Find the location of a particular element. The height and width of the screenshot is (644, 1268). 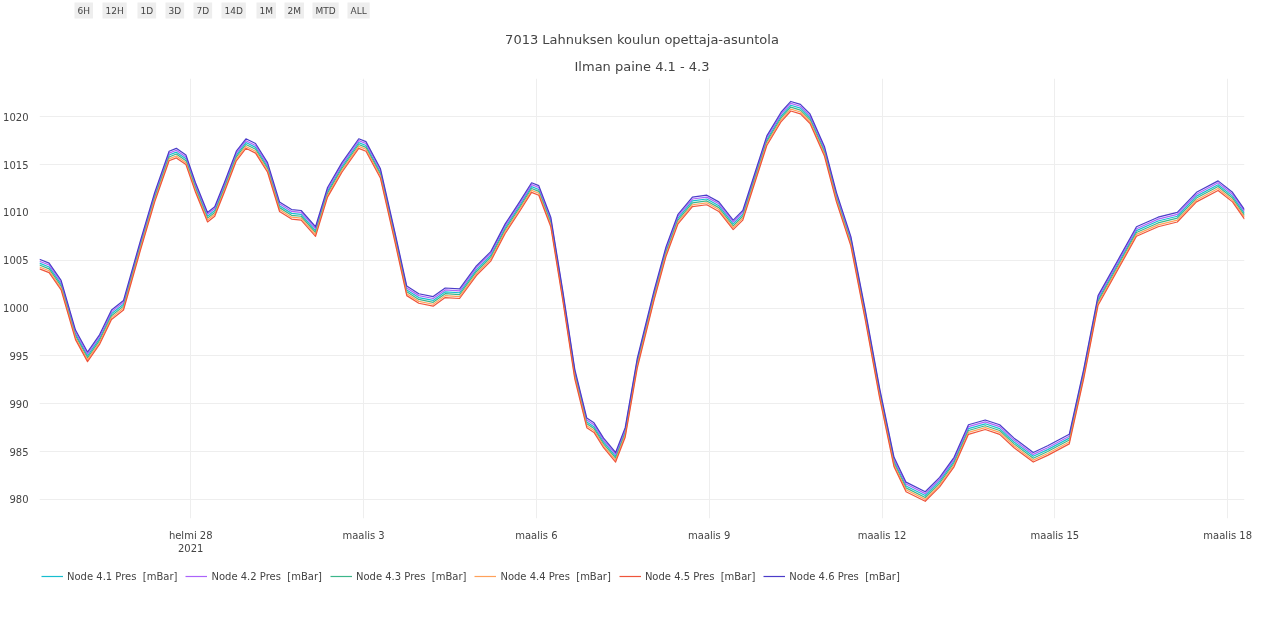

text: 1M is located at coordinates (266, 10).